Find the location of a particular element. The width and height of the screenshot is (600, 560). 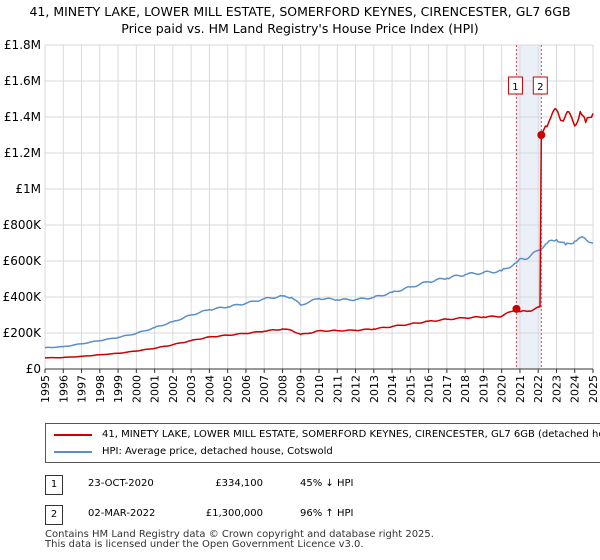

x-tick-label: 2012 is located at coordinates (356, 389).